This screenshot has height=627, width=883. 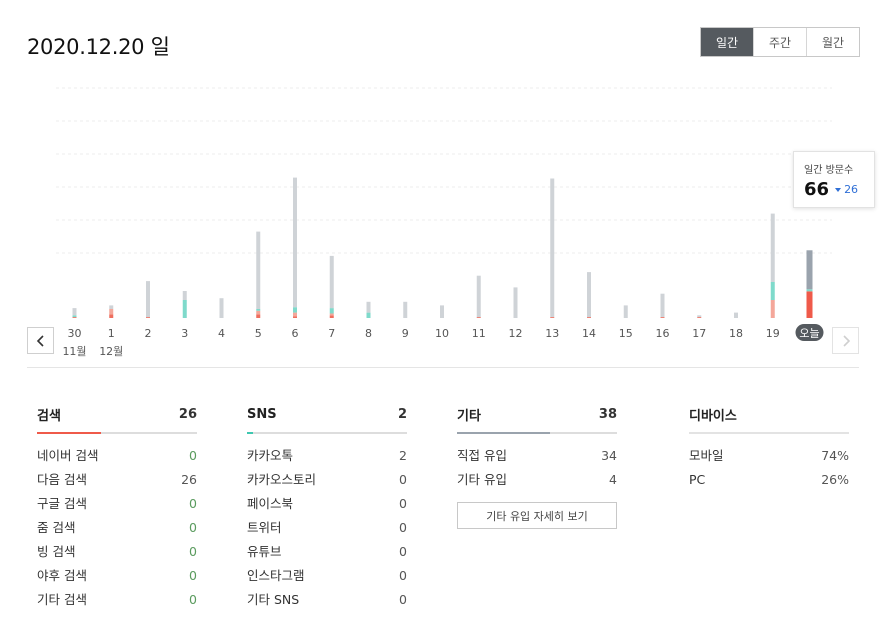 I want to click on row-label: 페이스북, so click(x=270, y=503).